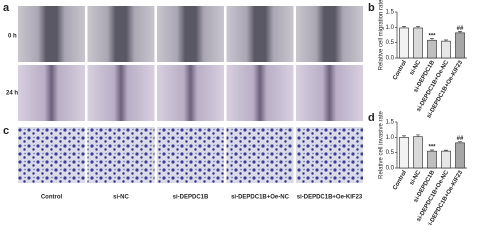 Image resolution: width=500 pixels, height=240 pixels. Describe the element at coordinates (191, 198) in the screenshot. I see `column-label: si-DEPDC1B` at that location.